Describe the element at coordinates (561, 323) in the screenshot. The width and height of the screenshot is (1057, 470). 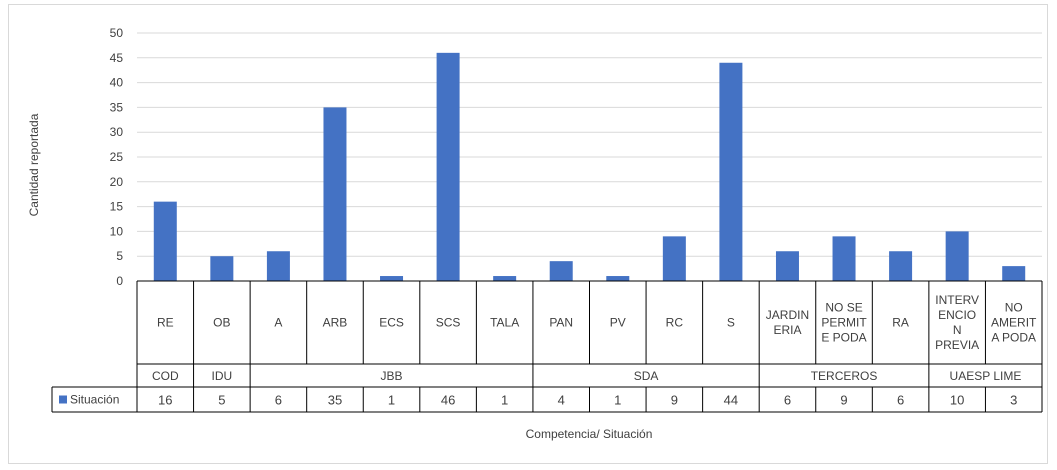
I see `category-label: PAN` at that location.